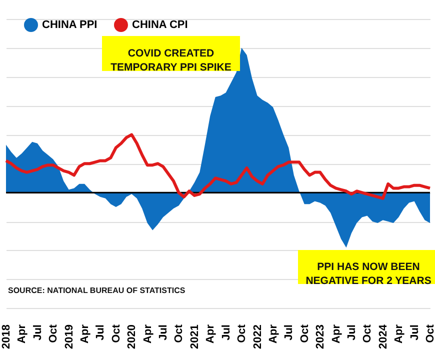  Describe the element at coordinates (171, 61) in the screenshot. I see `annotation: COVID CREATED TEMPORARY PPI SPIKE` at that location.